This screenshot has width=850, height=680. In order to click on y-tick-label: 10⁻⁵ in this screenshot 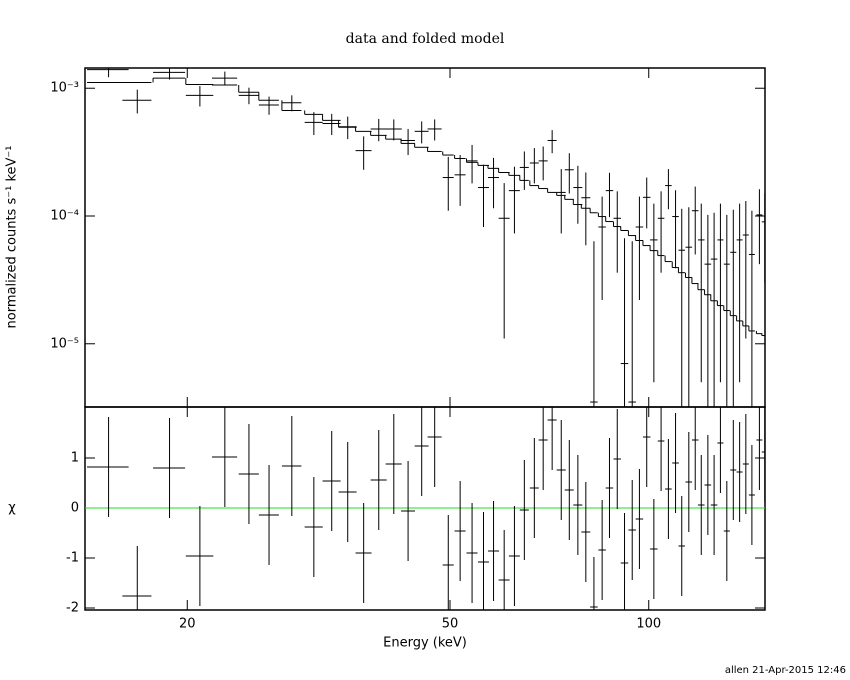, I will do `click(64, 343)`.